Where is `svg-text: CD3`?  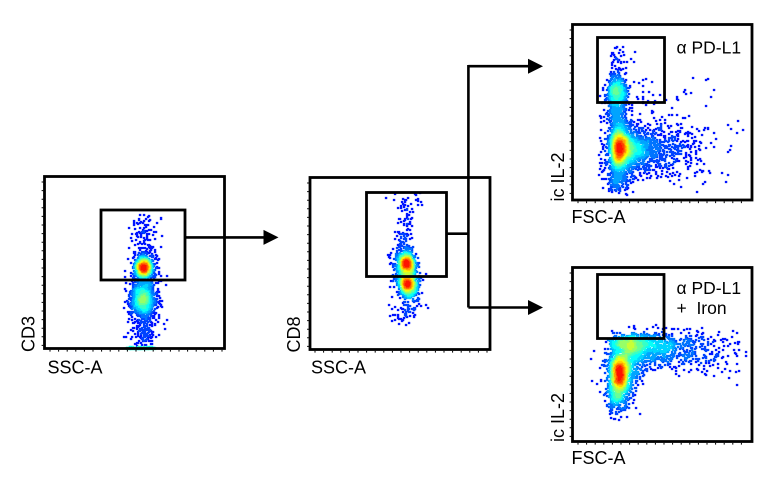 svg-text: CD3 is located at coordinates (29, 334).